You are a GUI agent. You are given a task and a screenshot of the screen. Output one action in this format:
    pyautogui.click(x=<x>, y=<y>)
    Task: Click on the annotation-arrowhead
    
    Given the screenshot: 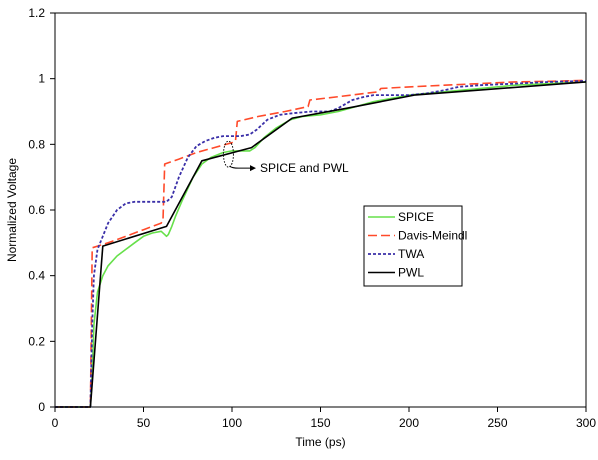 What is the action you would take?
    pyautogui.click(x=253, y=168)
    